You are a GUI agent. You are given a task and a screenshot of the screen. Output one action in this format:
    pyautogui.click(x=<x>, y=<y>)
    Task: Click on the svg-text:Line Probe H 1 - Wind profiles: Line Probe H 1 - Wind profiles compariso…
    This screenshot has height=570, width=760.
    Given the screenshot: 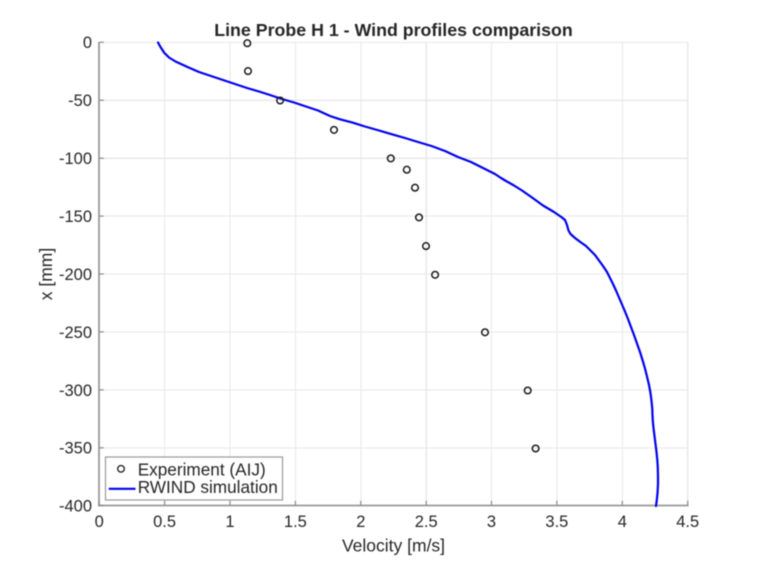 What is the action you would take?
    pyautogui.click(x=393, y=30)
    